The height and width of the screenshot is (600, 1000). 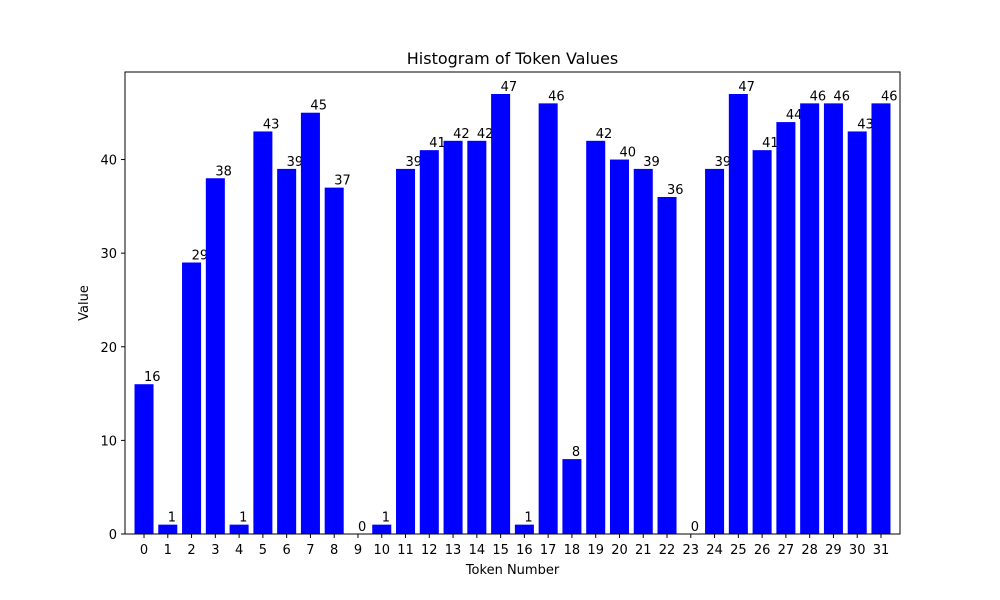 I want to click on x-tick-label-5: 5, so click(x=263, y=550).